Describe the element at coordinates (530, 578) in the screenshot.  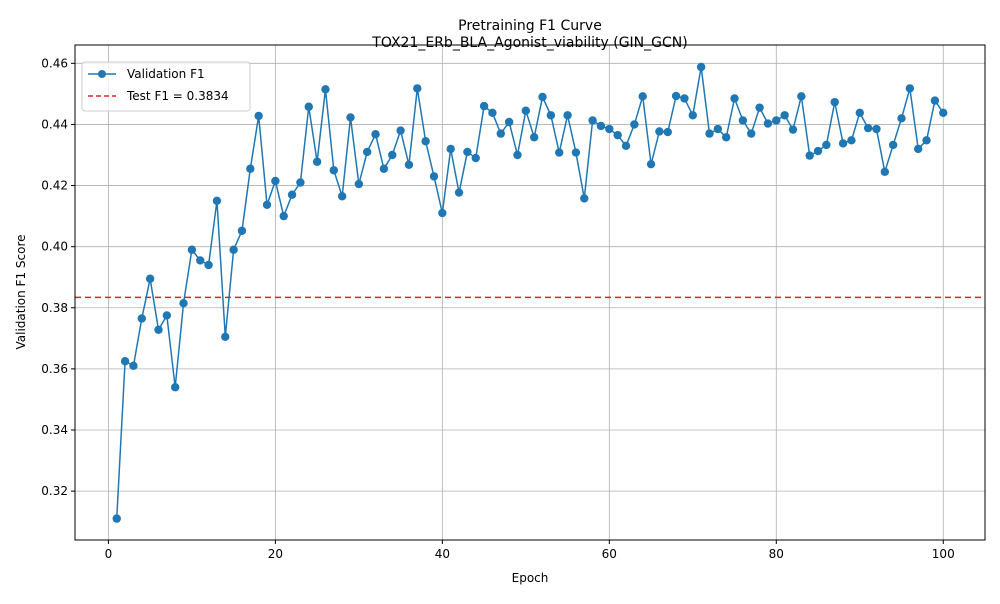
I see `x-axis-label: Epoch` at that location.